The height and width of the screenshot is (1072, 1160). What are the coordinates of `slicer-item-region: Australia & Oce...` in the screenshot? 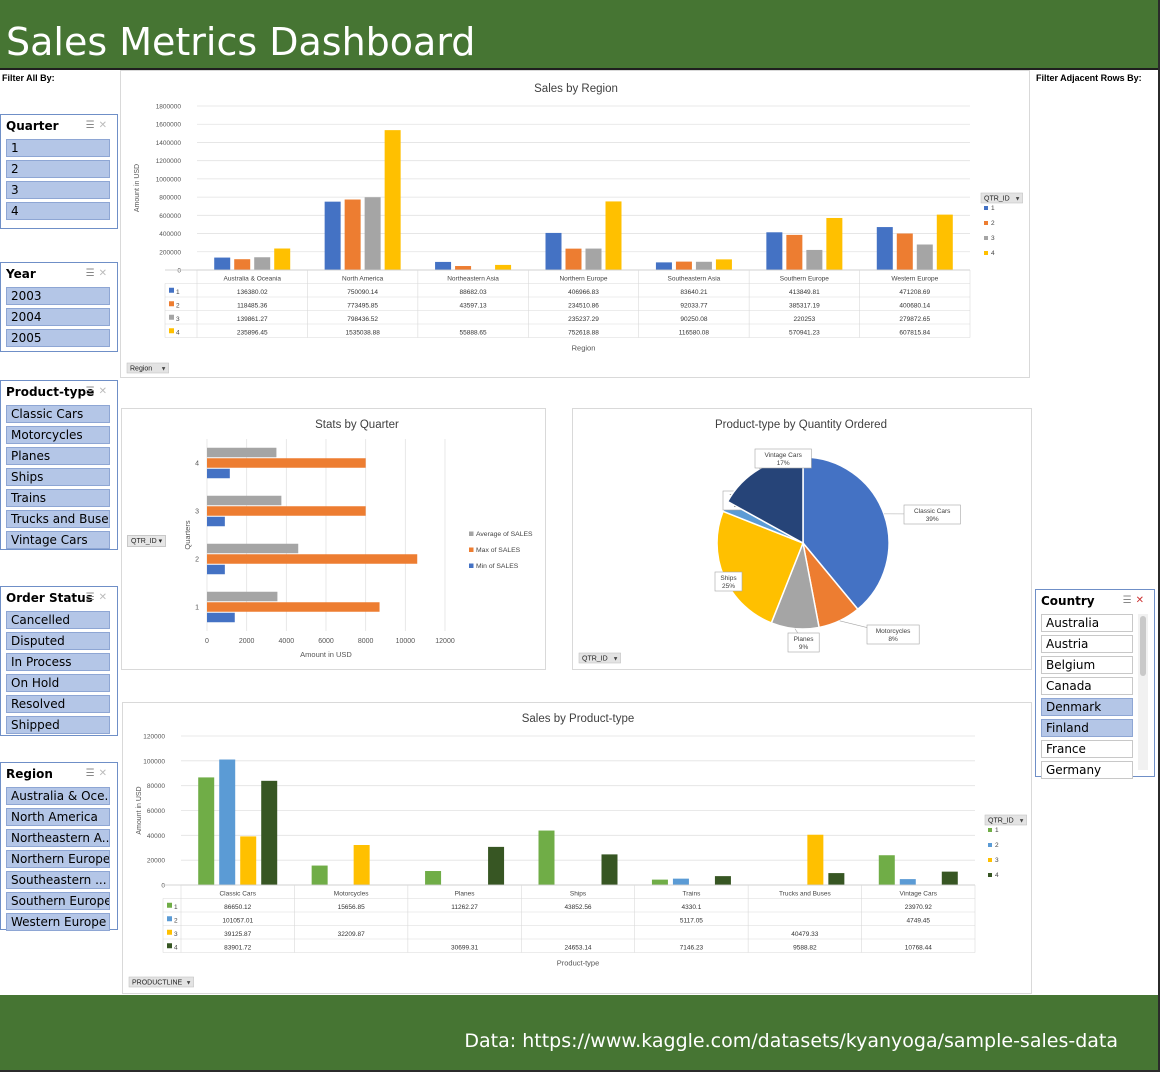 It's located at (58, 796).